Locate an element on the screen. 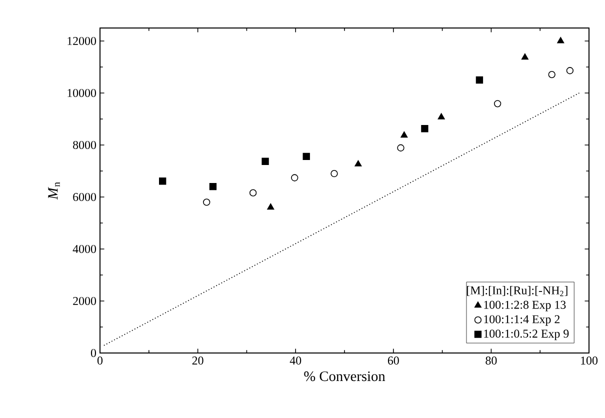 This screenshot has height=418, width=605. x-tick-label: 60 is located at coordinates (393, 360).